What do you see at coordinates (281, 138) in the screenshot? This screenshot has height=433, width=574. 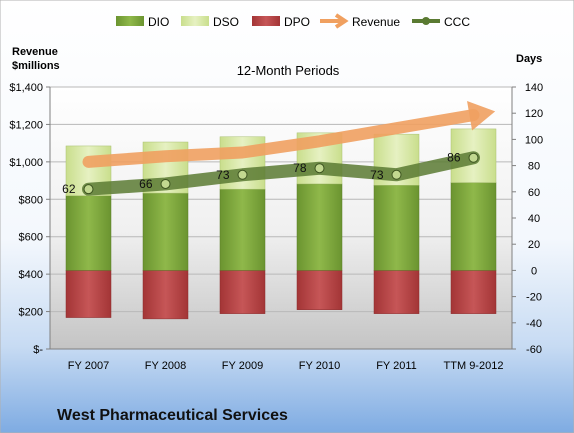 I see `revenue-line` at bounding box center [281, 138].